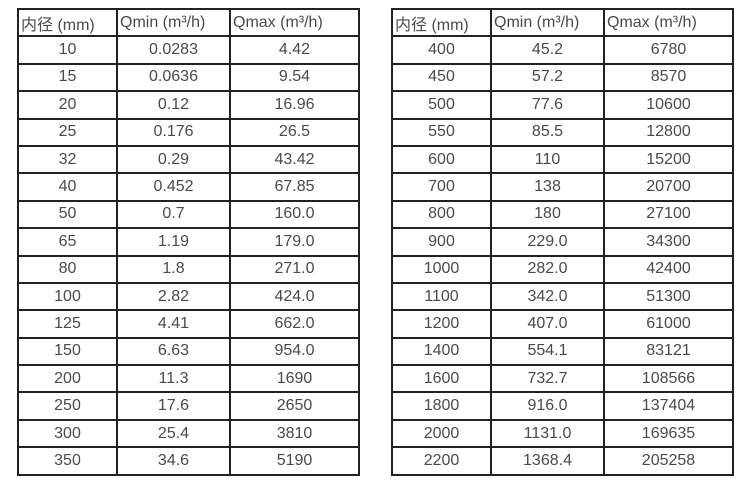 The height and width of the screenshot is (483, 750). Describe the element at coordinates (67, 324) in the screenshot. I see `cell-diameter: 125` at that location.